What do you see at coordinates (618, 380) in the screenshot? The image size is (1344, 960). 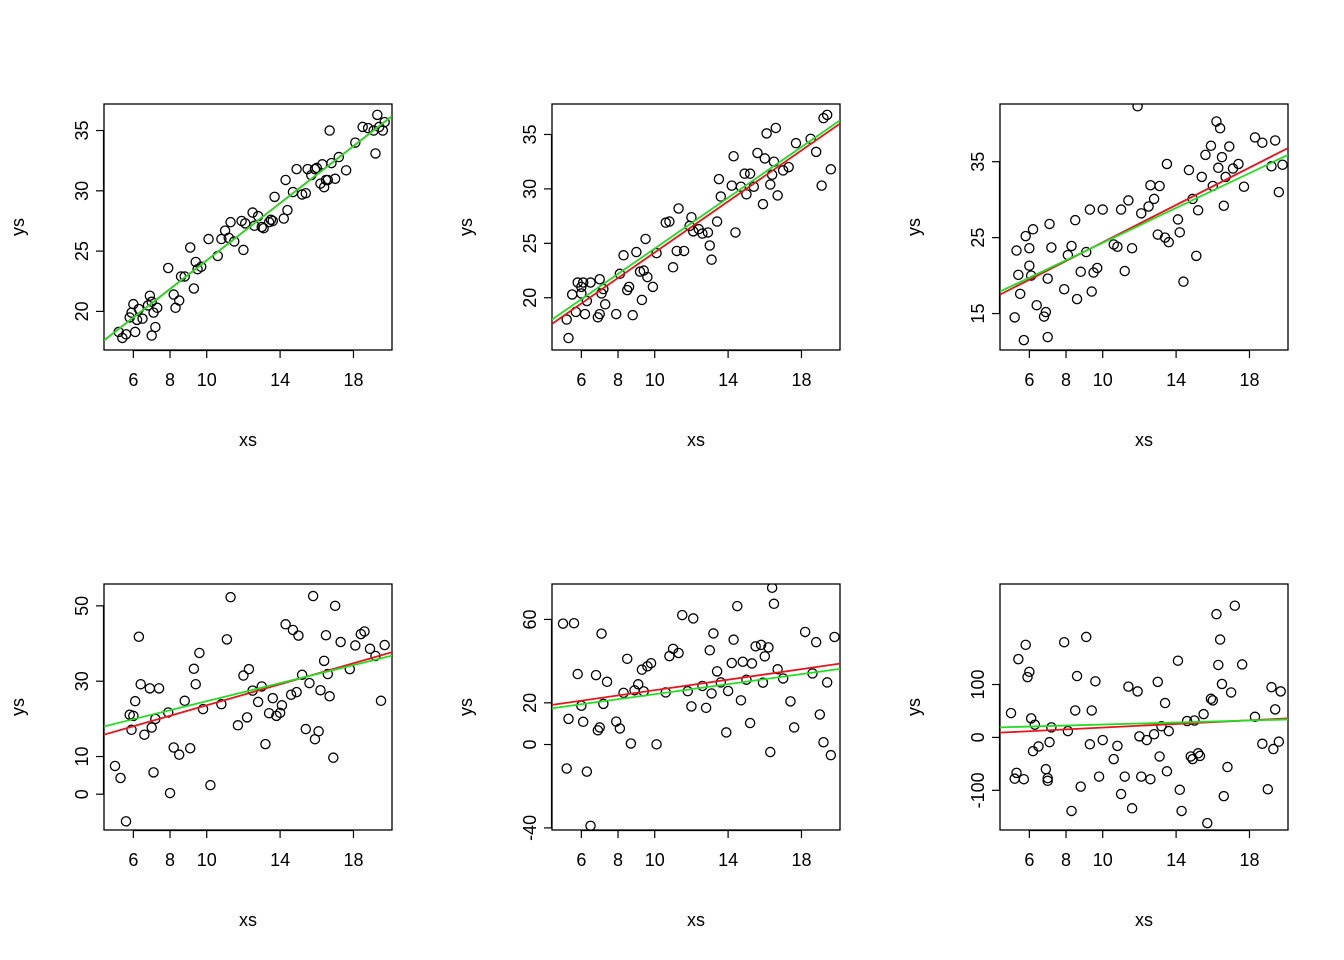 I see `x-tick-label: 8` at bounding box center [618, 380].